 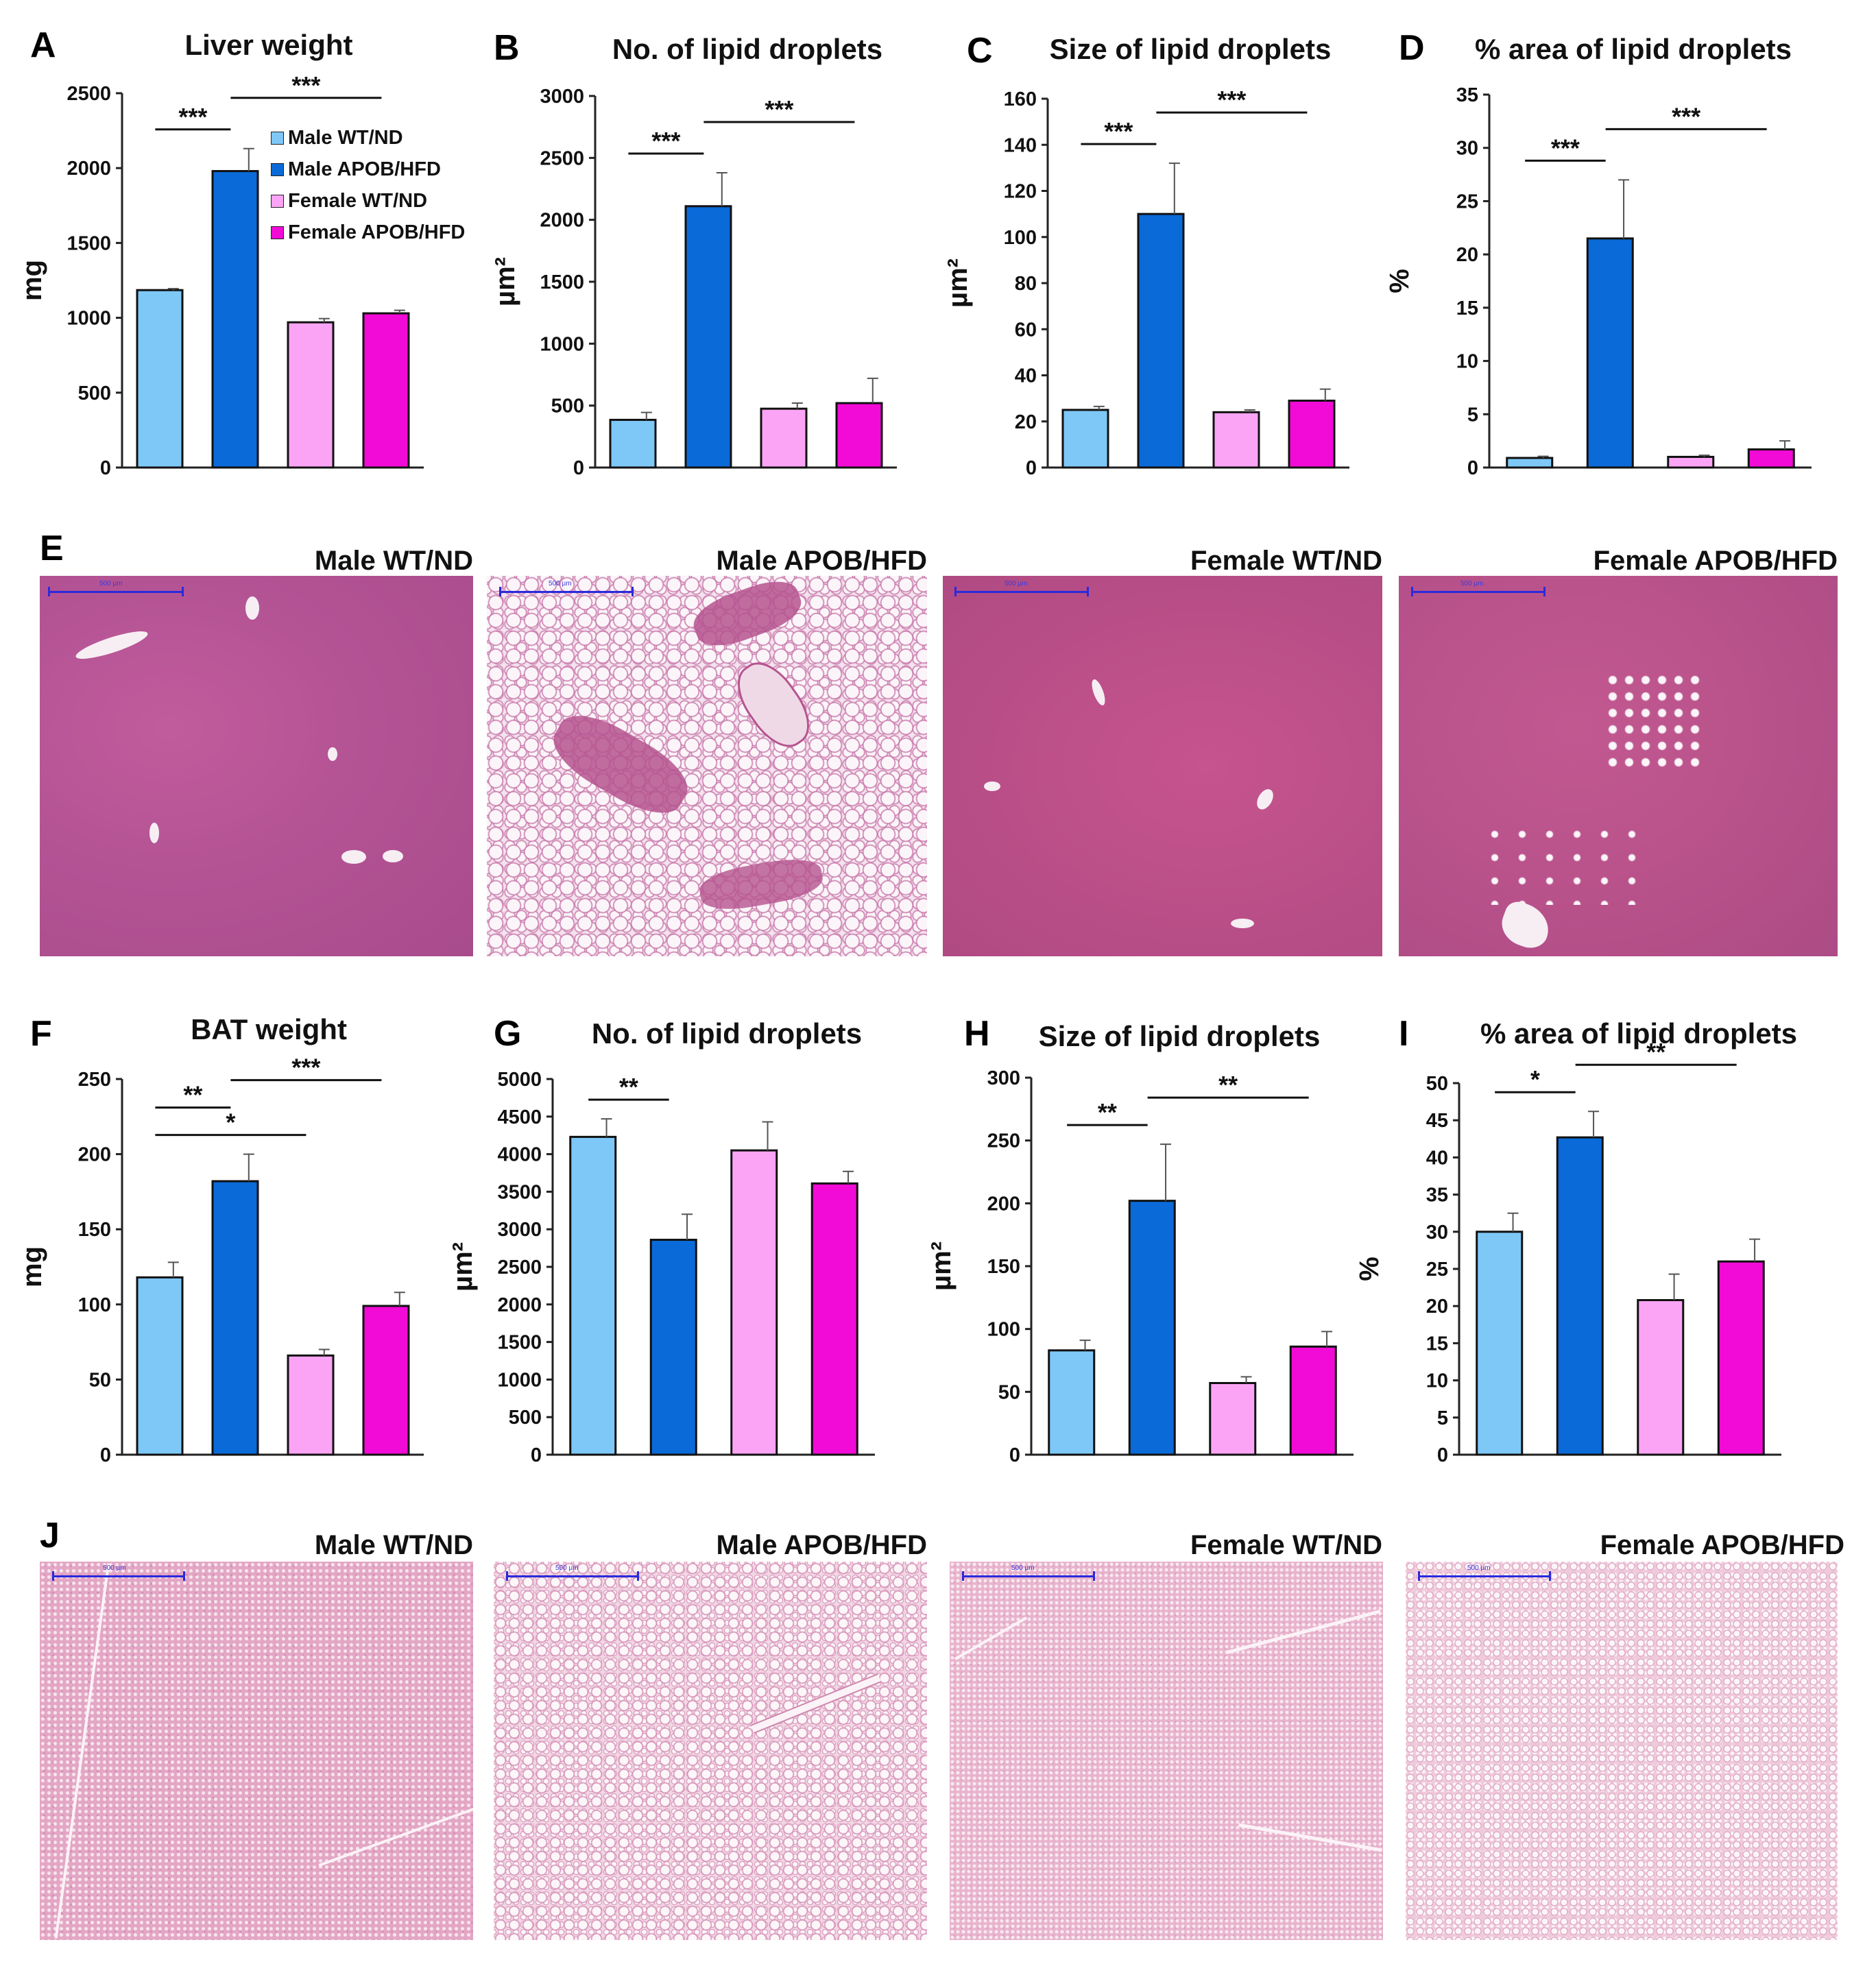 I want to click on y-tick-label: 20, so click(x=1437, y=1307).